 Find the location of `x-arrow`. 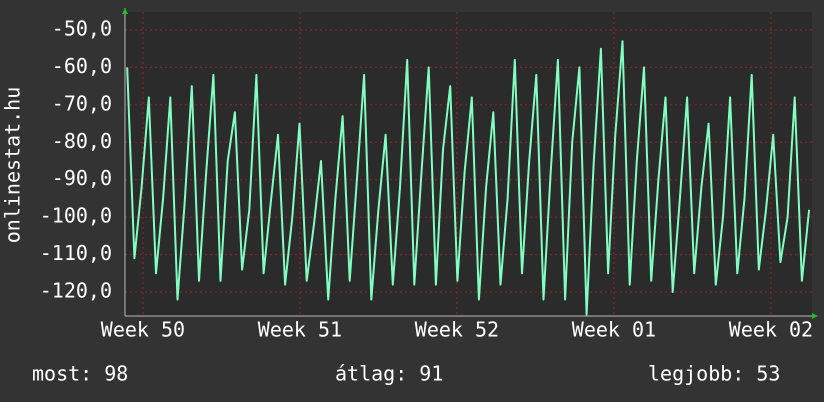

x-arrow is located at coordinates (815, 316).